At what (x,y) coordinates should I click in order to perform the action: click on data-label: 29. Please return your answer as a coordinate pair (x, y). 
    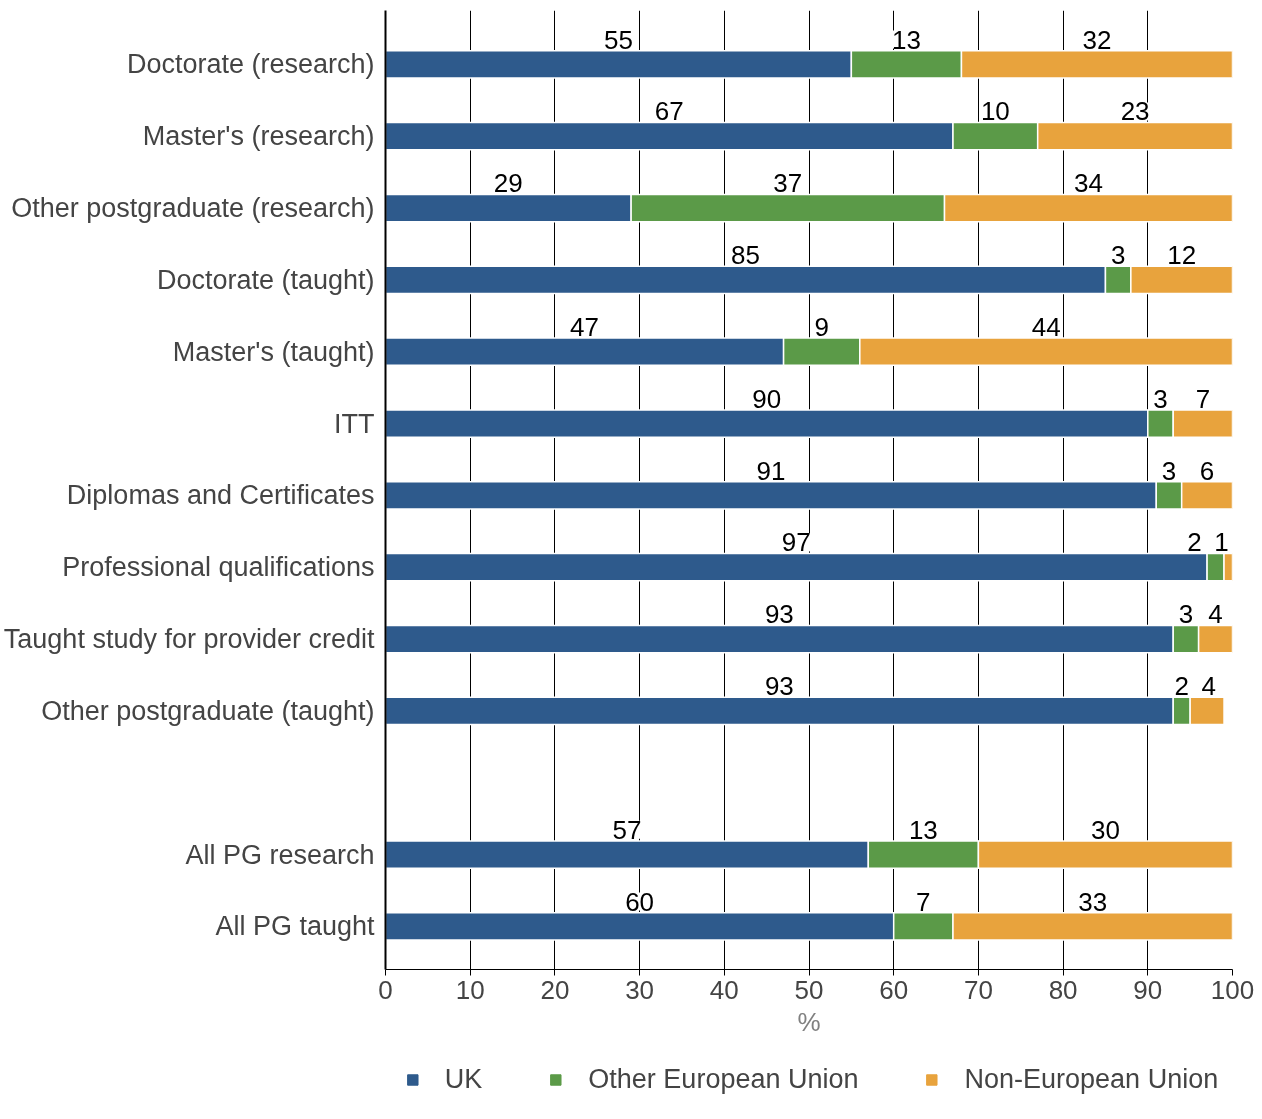
    Looking at the image, I should click on (508, 183).